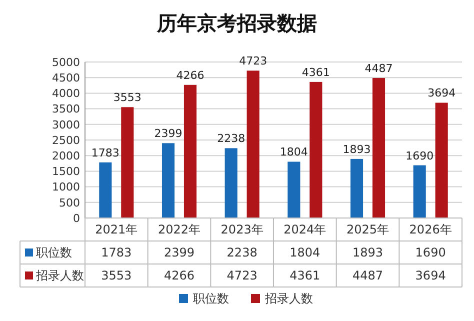 The height and width of the screenshot is (321, 474). Describe the element at coordinates (127, 97) in the screenshot. I see `annotation: 3553` at that location.